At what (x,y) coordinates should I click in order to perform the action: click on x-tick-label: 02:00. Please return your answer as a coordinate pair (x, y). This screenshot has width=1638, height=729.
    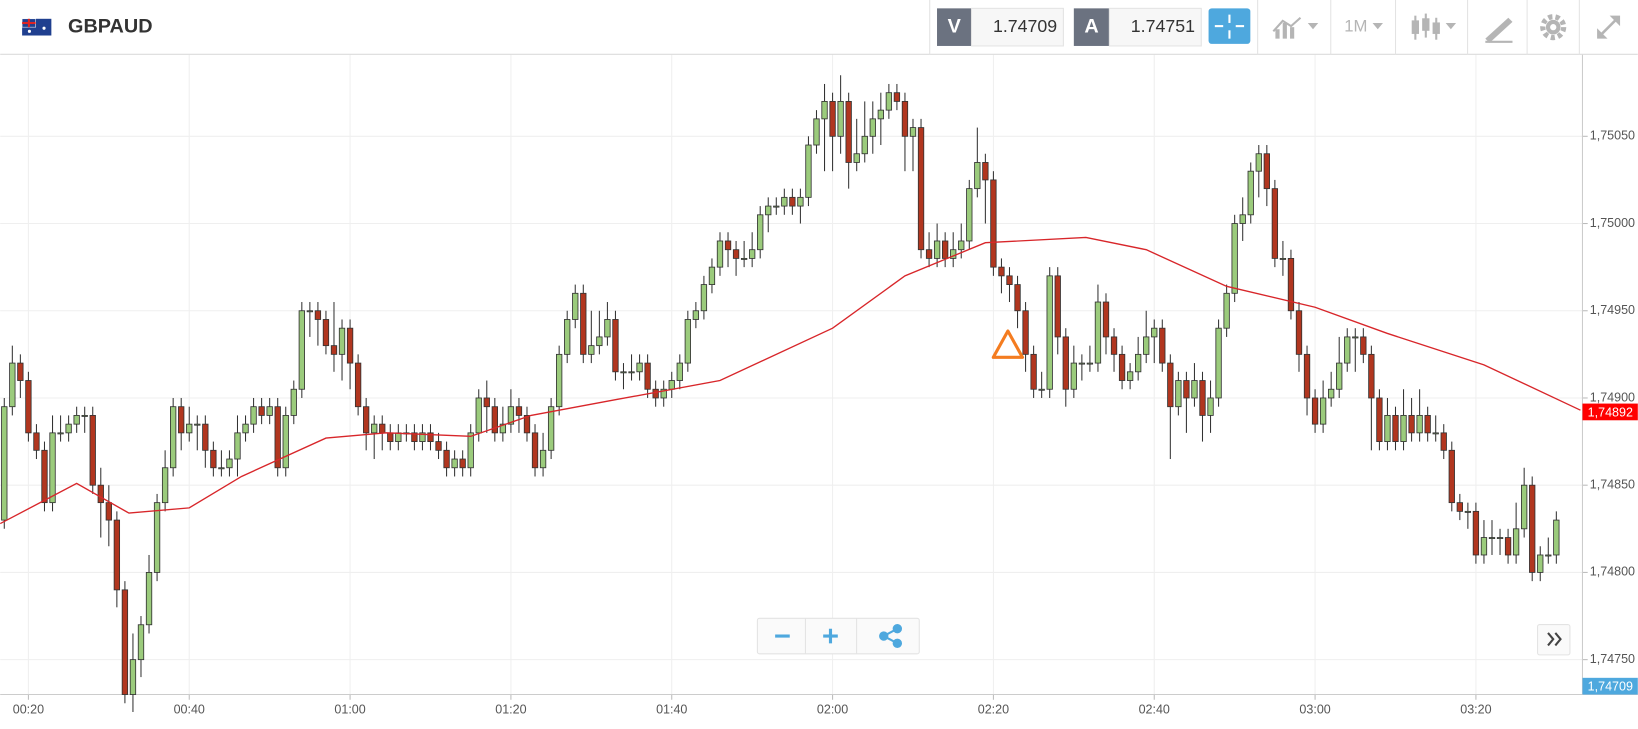
    Looking at the image, I should click on (832, 710).